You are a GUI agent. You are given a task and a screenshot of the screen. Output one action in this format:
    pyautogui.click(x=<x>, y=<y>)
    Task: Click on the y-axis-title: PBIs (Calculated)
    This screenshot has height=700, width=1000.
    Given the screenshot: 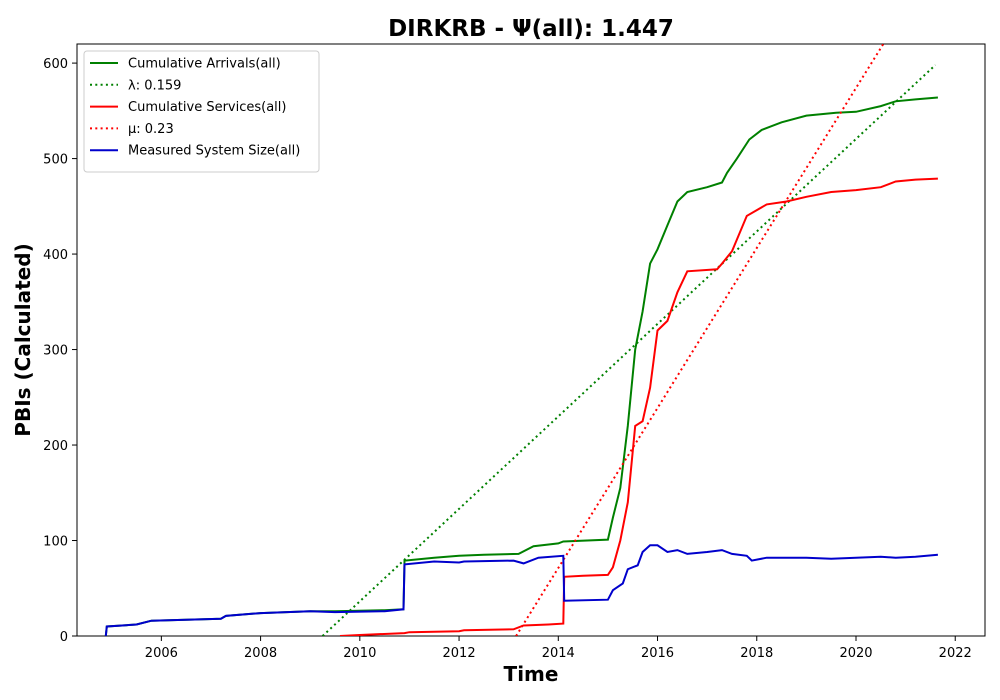 What is the action you would take?
    pyautogui.click(x=23, y=339)
    